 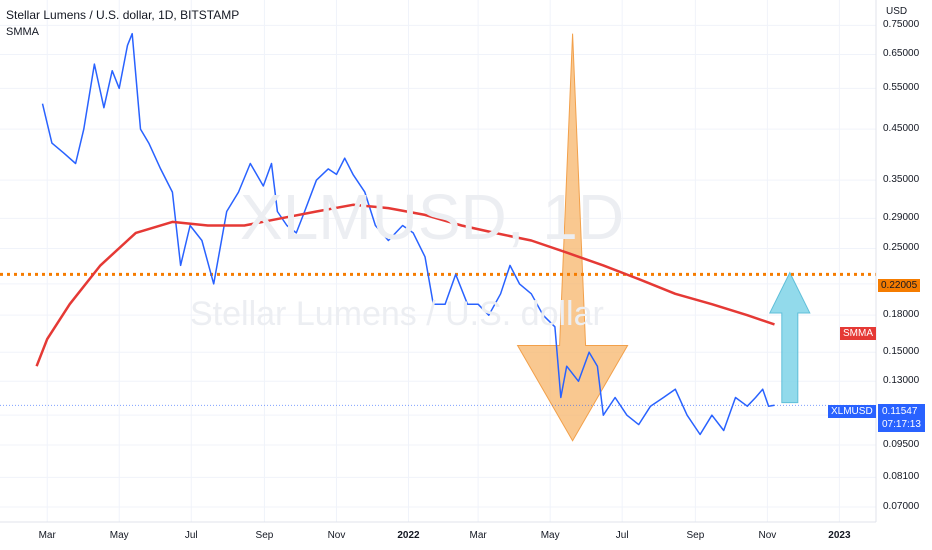 I want to click on bar-countdown: 07:17:13, so click(x=901, y=424).